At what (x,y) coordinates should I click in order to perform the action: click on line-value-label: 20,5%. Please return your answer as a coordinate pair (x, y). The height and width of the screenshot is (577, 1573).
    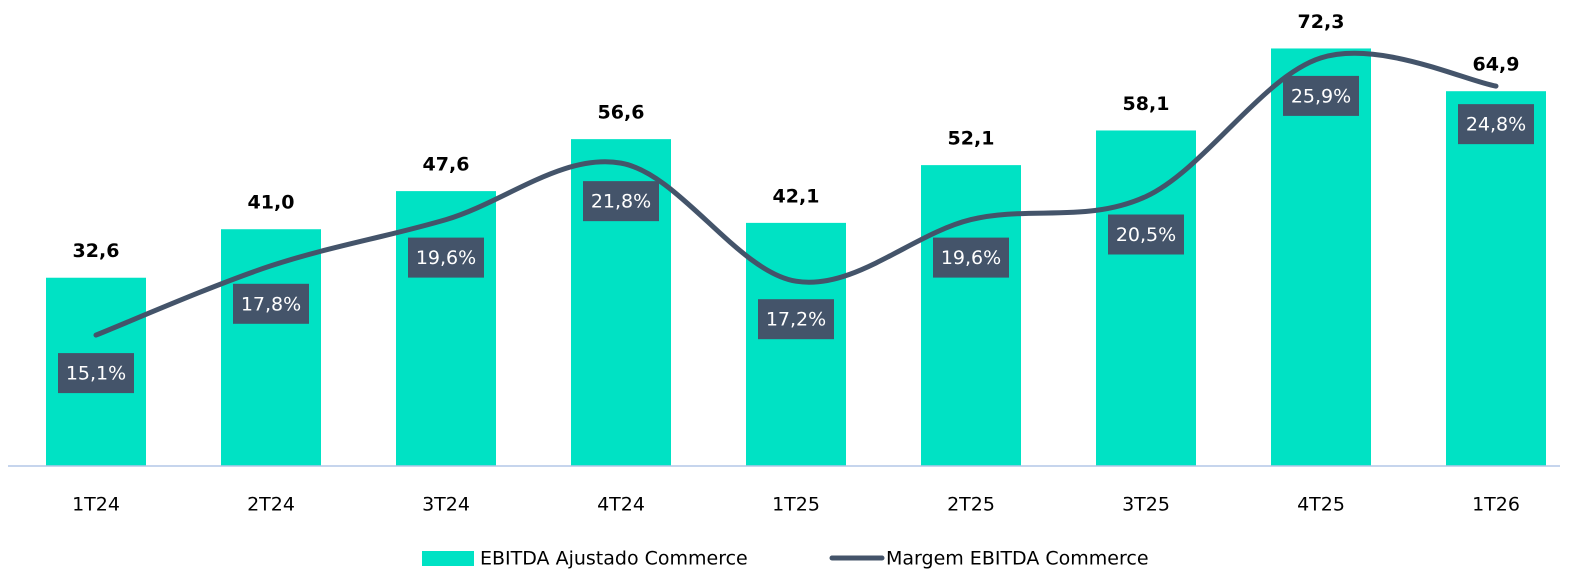
    Looking at the image, I should click on (1146, 235).